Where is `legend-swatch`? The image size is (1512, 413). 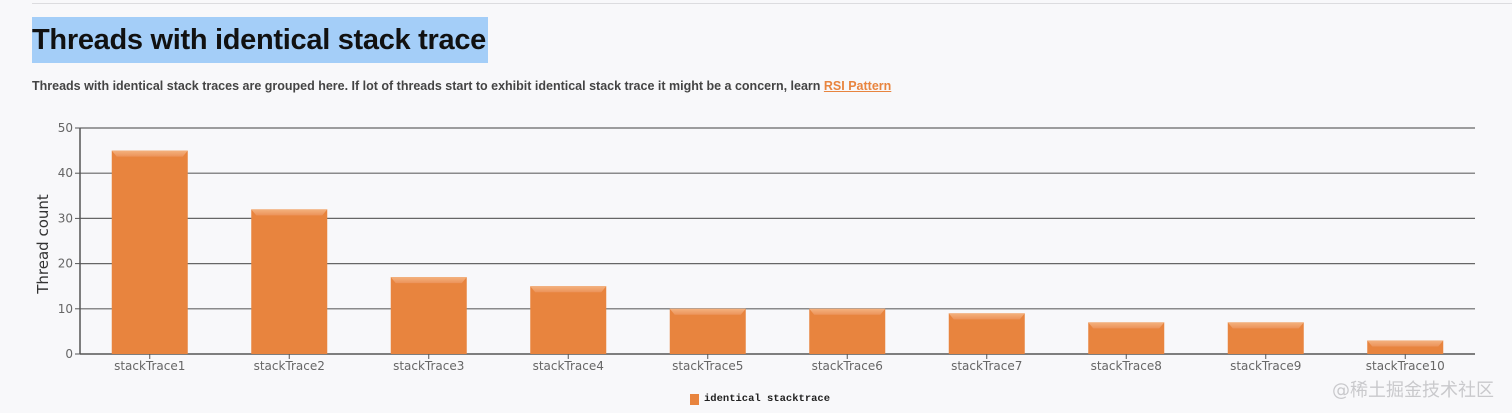 legend-swatch is located at coordinates (694, 399).